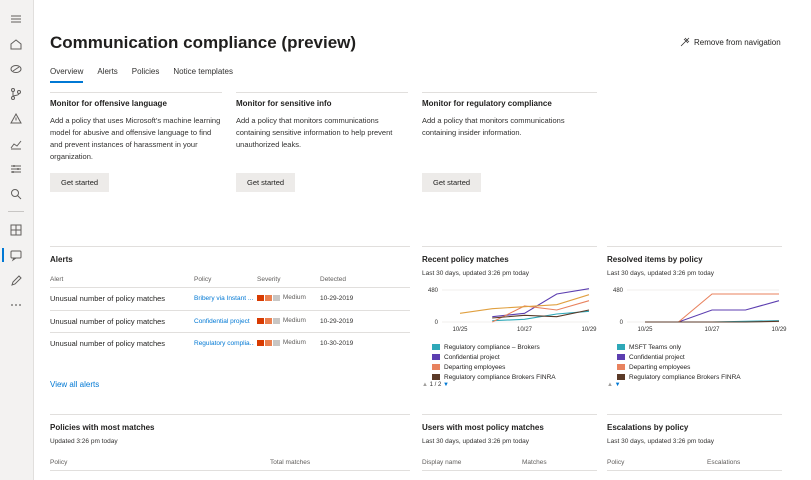 Image resolution: width=811 pixels, height=480 pixels. Describe the element at coordinates (333, 279) in the screenshot. I see `col-detected: Detected` at that location.